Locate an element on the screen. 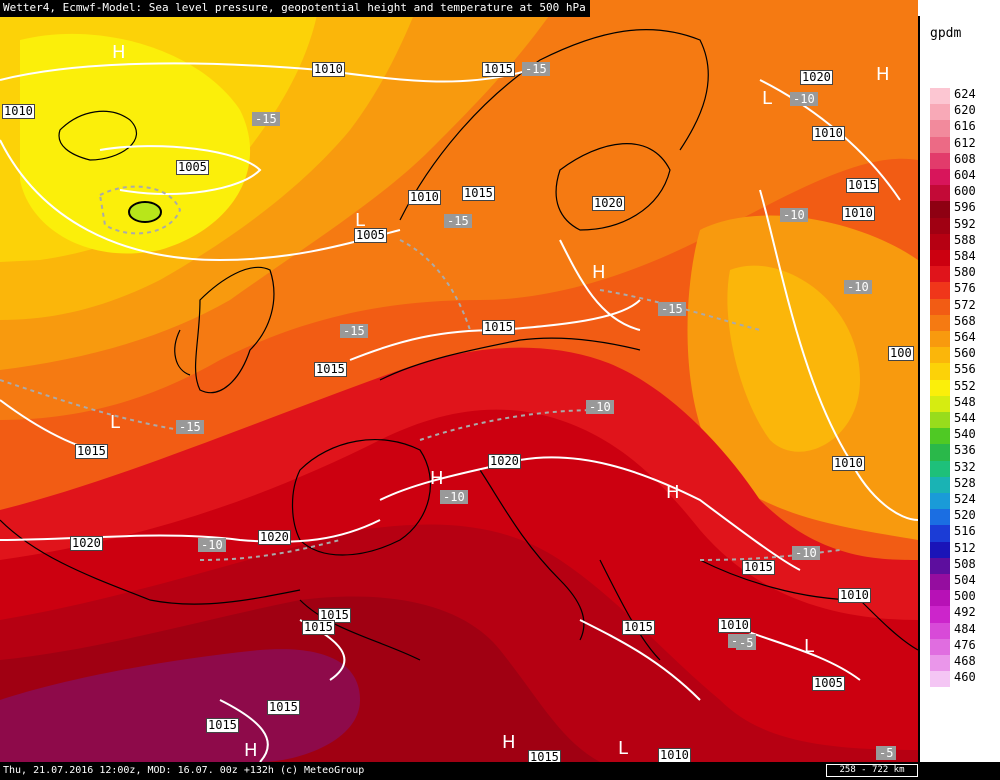 This screenshot has width=1000, height=780. legend-level-label: 508 is located at coordinates (965, 563).